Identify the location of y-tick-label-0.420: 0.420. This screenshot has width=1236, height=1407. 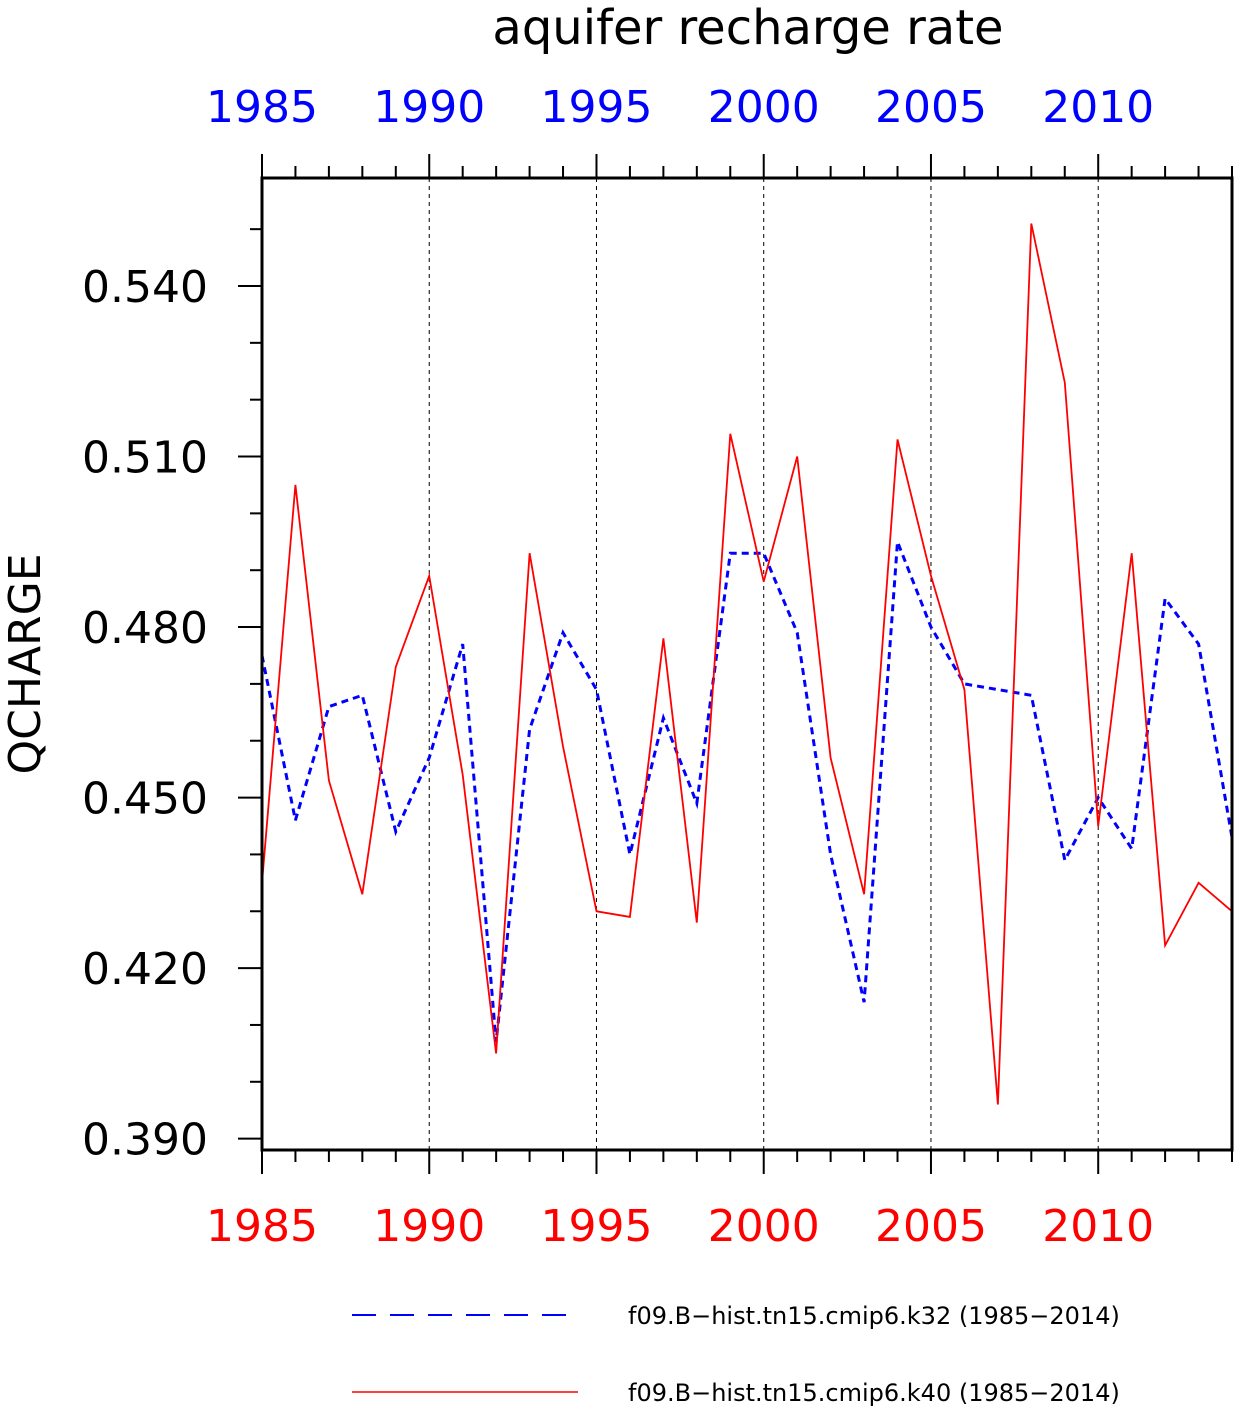
(145, 969).